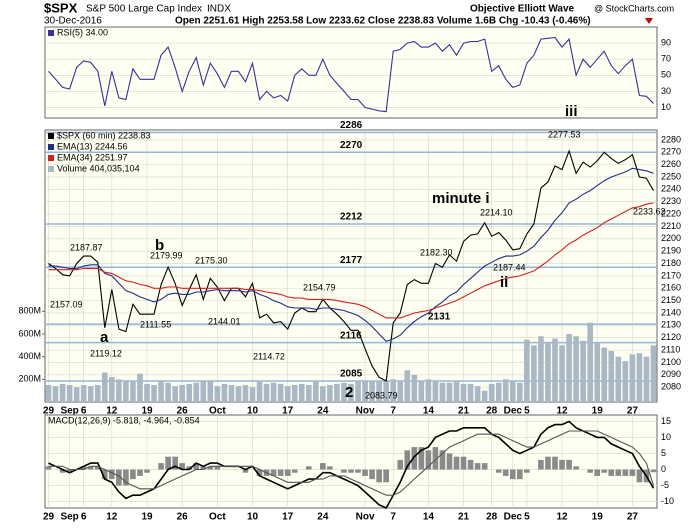 This screenshot has height=530, width=700. I want to click on wave-label: b, so click(159, 245).